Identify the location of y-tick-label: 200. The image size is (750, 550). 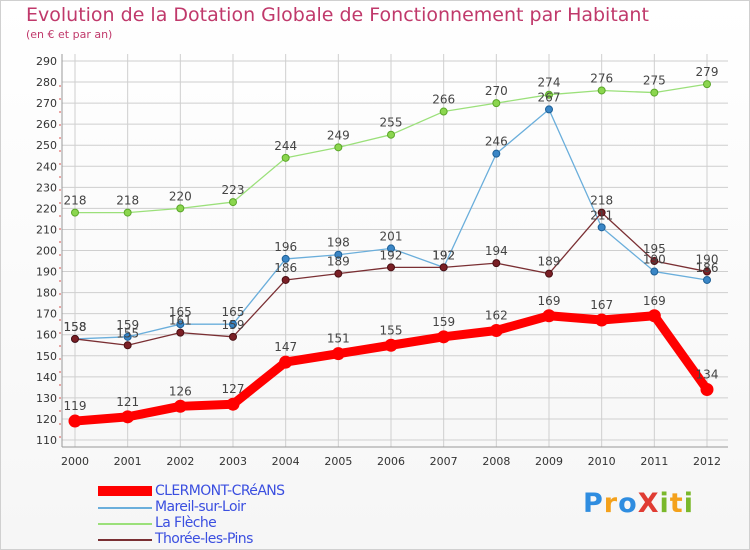
(46, 251).